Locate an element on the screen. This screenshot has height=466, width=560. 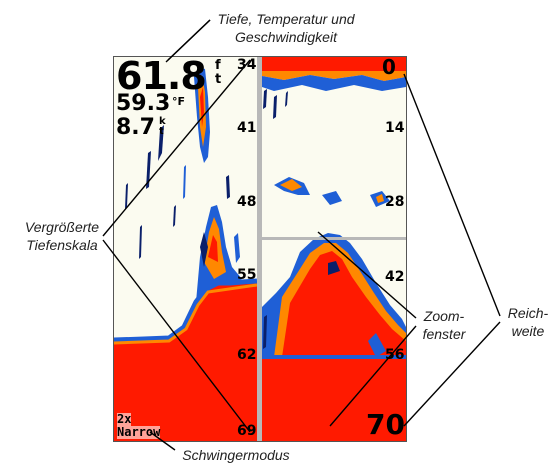
beam-mode-label: Narrow is located at coordinates (139, 432).